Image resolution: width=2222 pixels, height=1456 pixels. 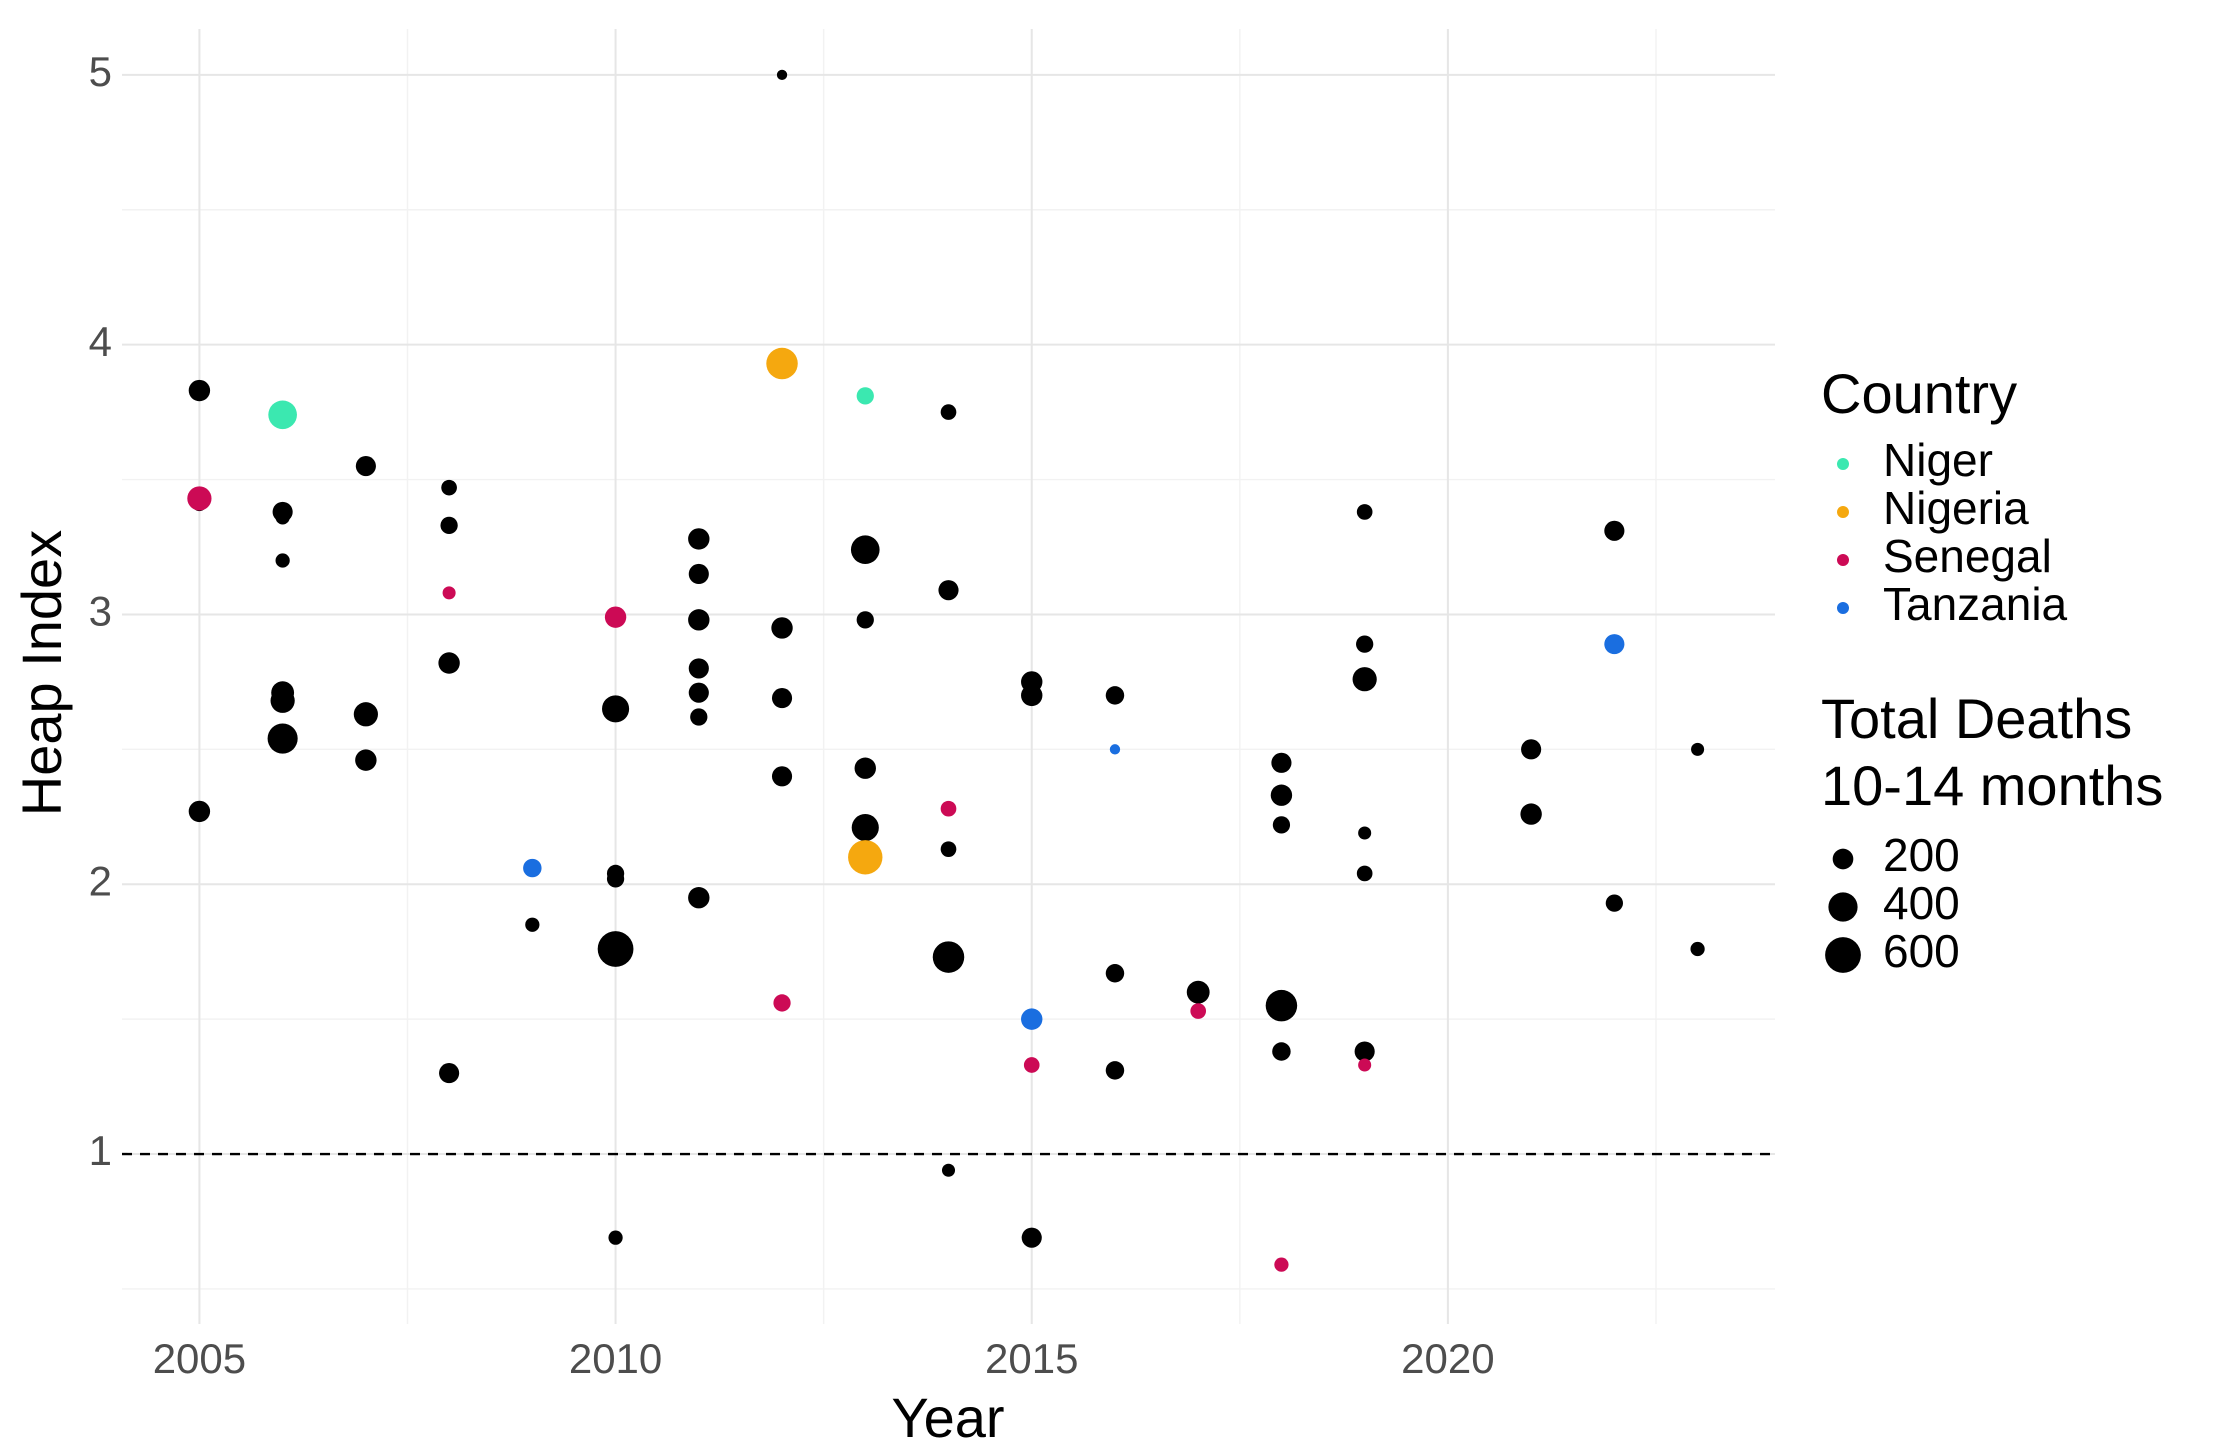 I want to click on legend-label: Nigeria, so click(x=1956, y=508).